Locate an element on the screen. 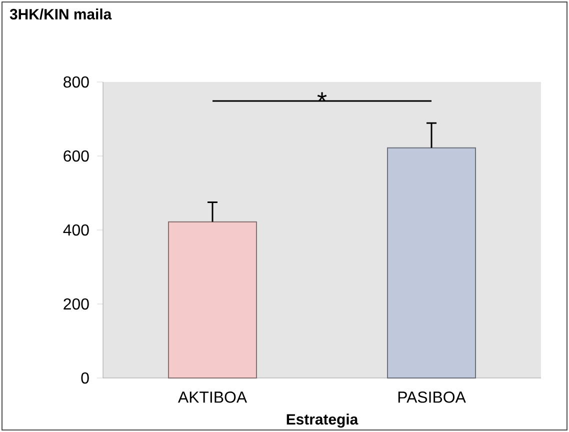 This screenshot has height=432, width=569. x-tick-label: AKTIBOA is located at coordinates (213, 397).